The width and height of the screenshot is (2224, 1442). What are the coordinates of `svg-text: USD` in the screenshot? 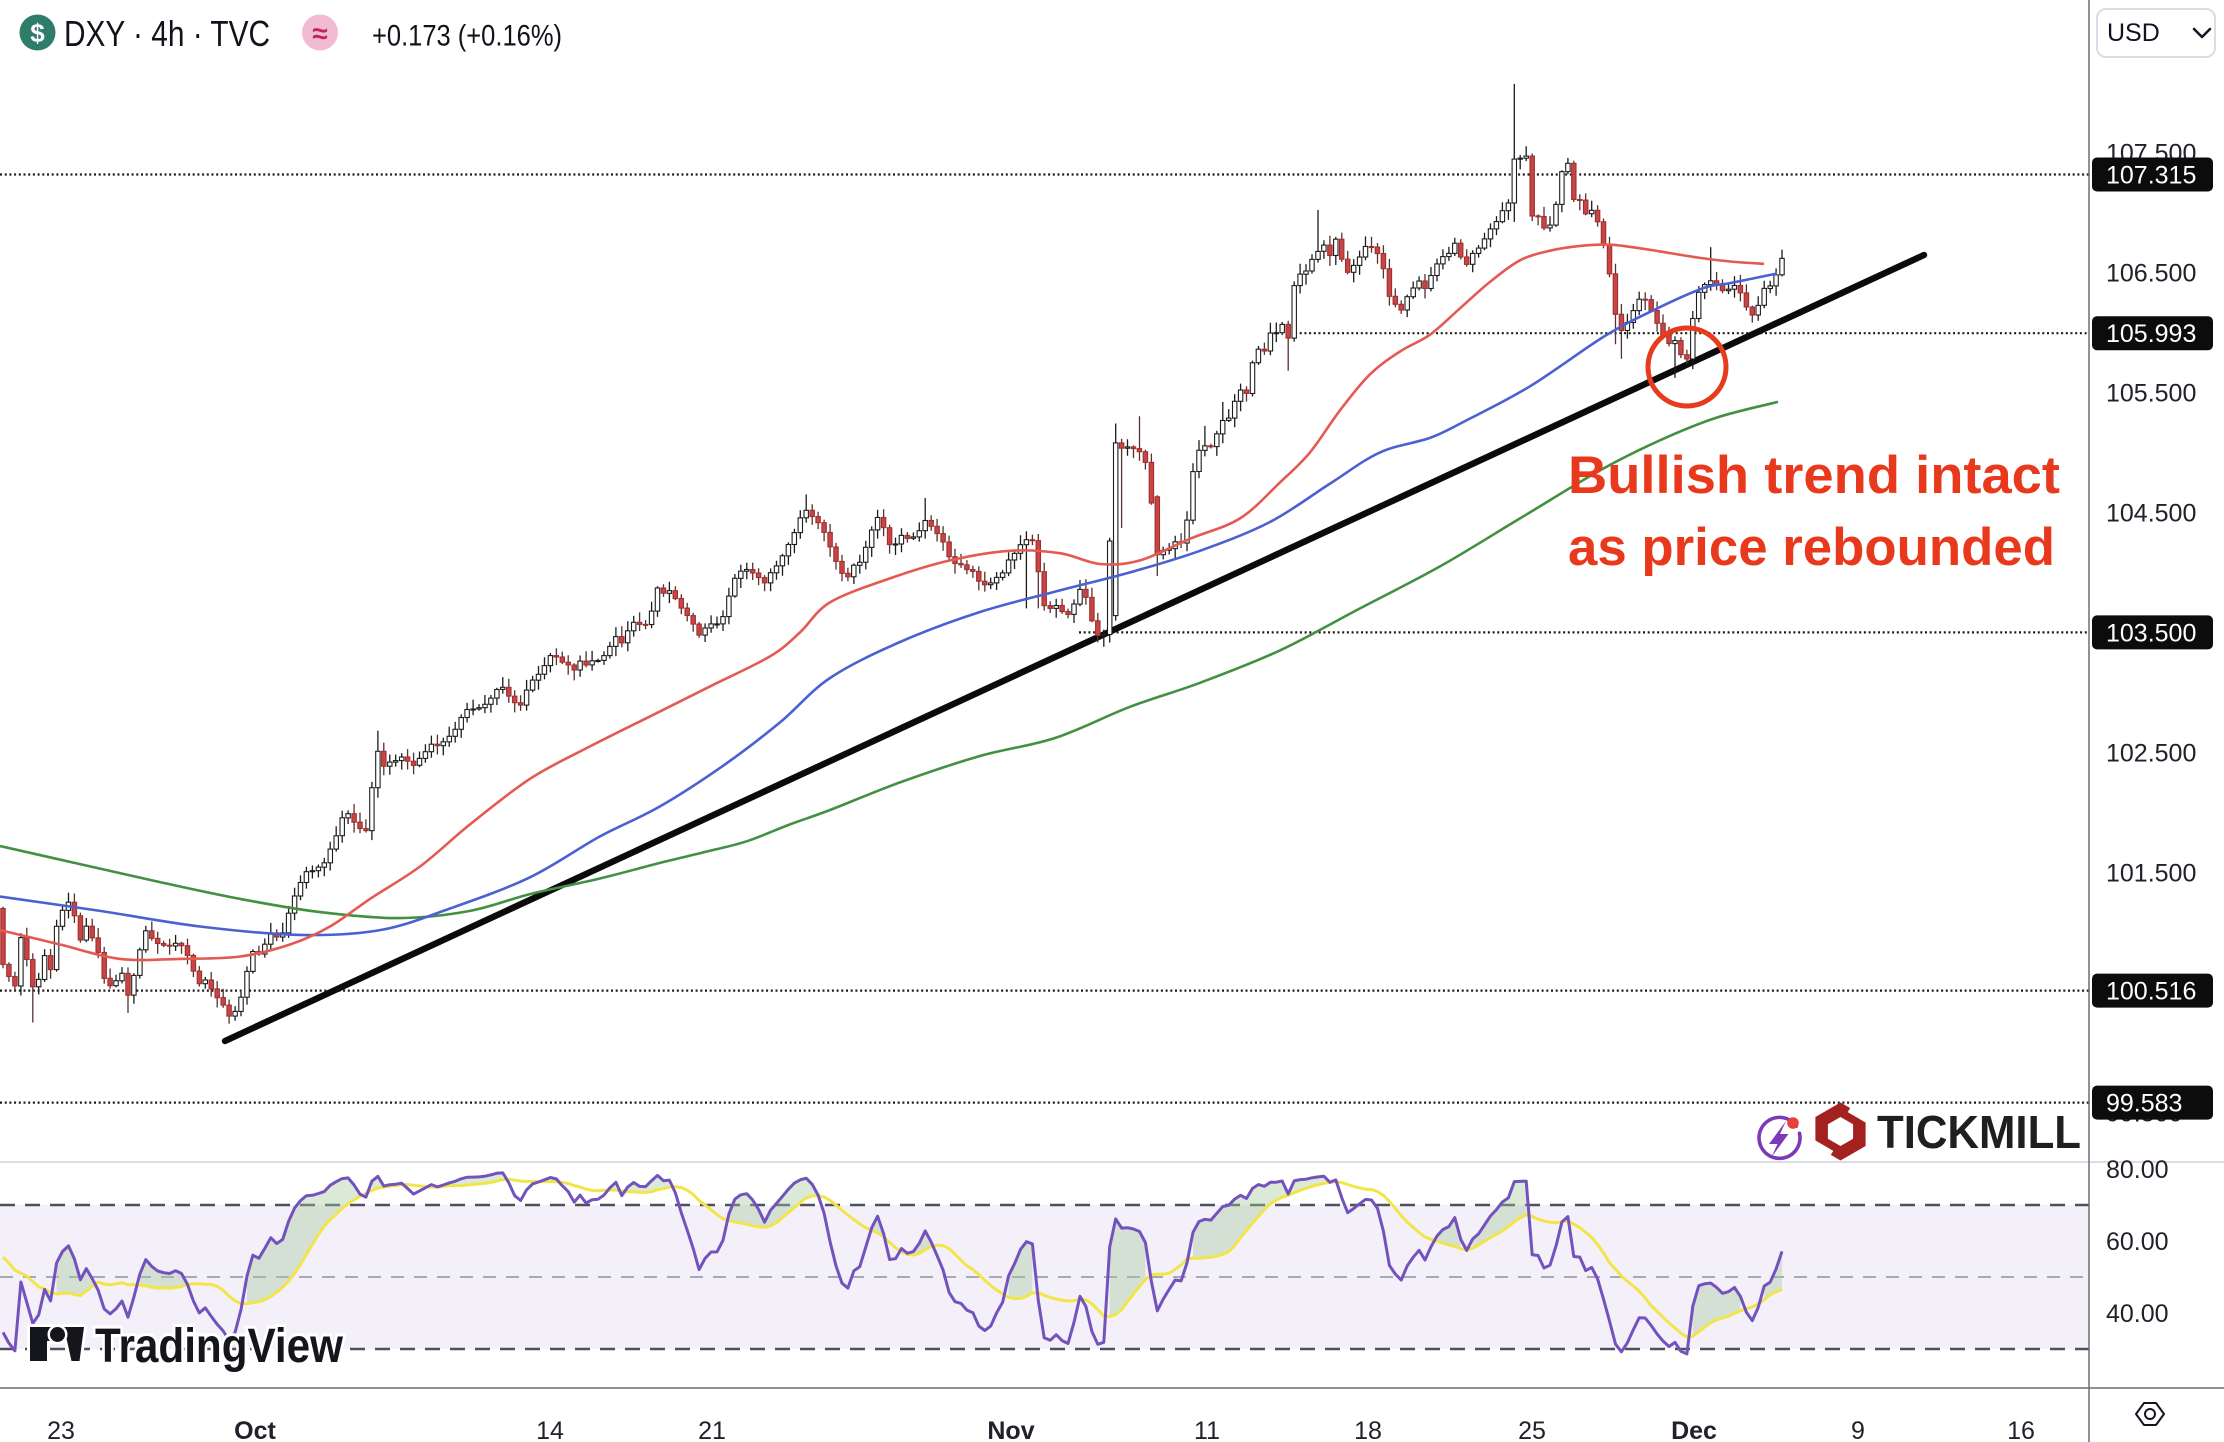 It's located at (2133, 33).